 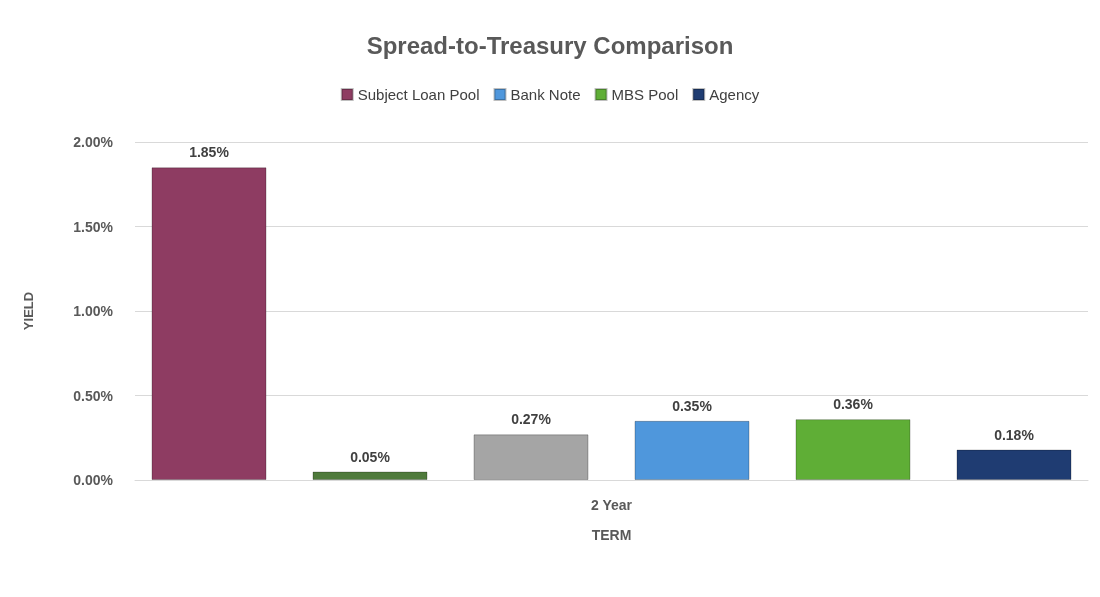 I want to click on data-label: 1.85%, so click(x=209, y=152).